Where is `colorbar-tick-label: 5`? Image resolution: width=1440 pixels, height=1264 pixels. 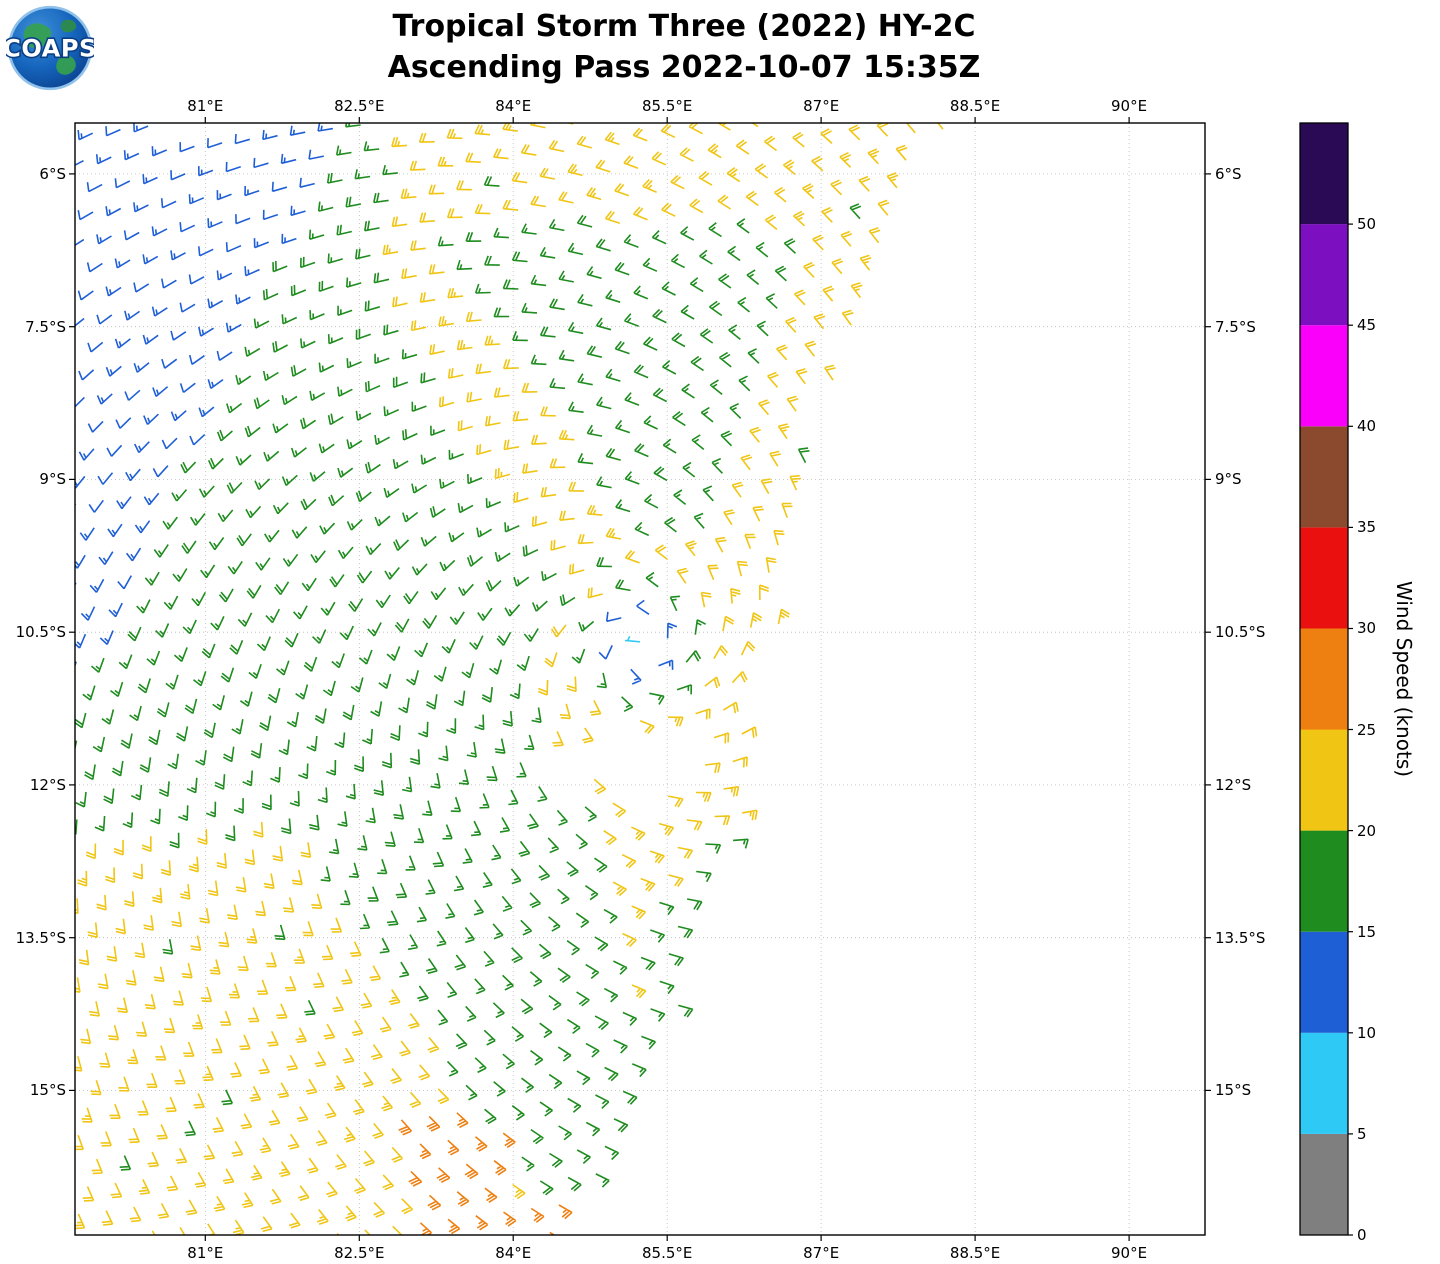
colorbar-tick-label: 5 is located at coordinates (1362, 1133).